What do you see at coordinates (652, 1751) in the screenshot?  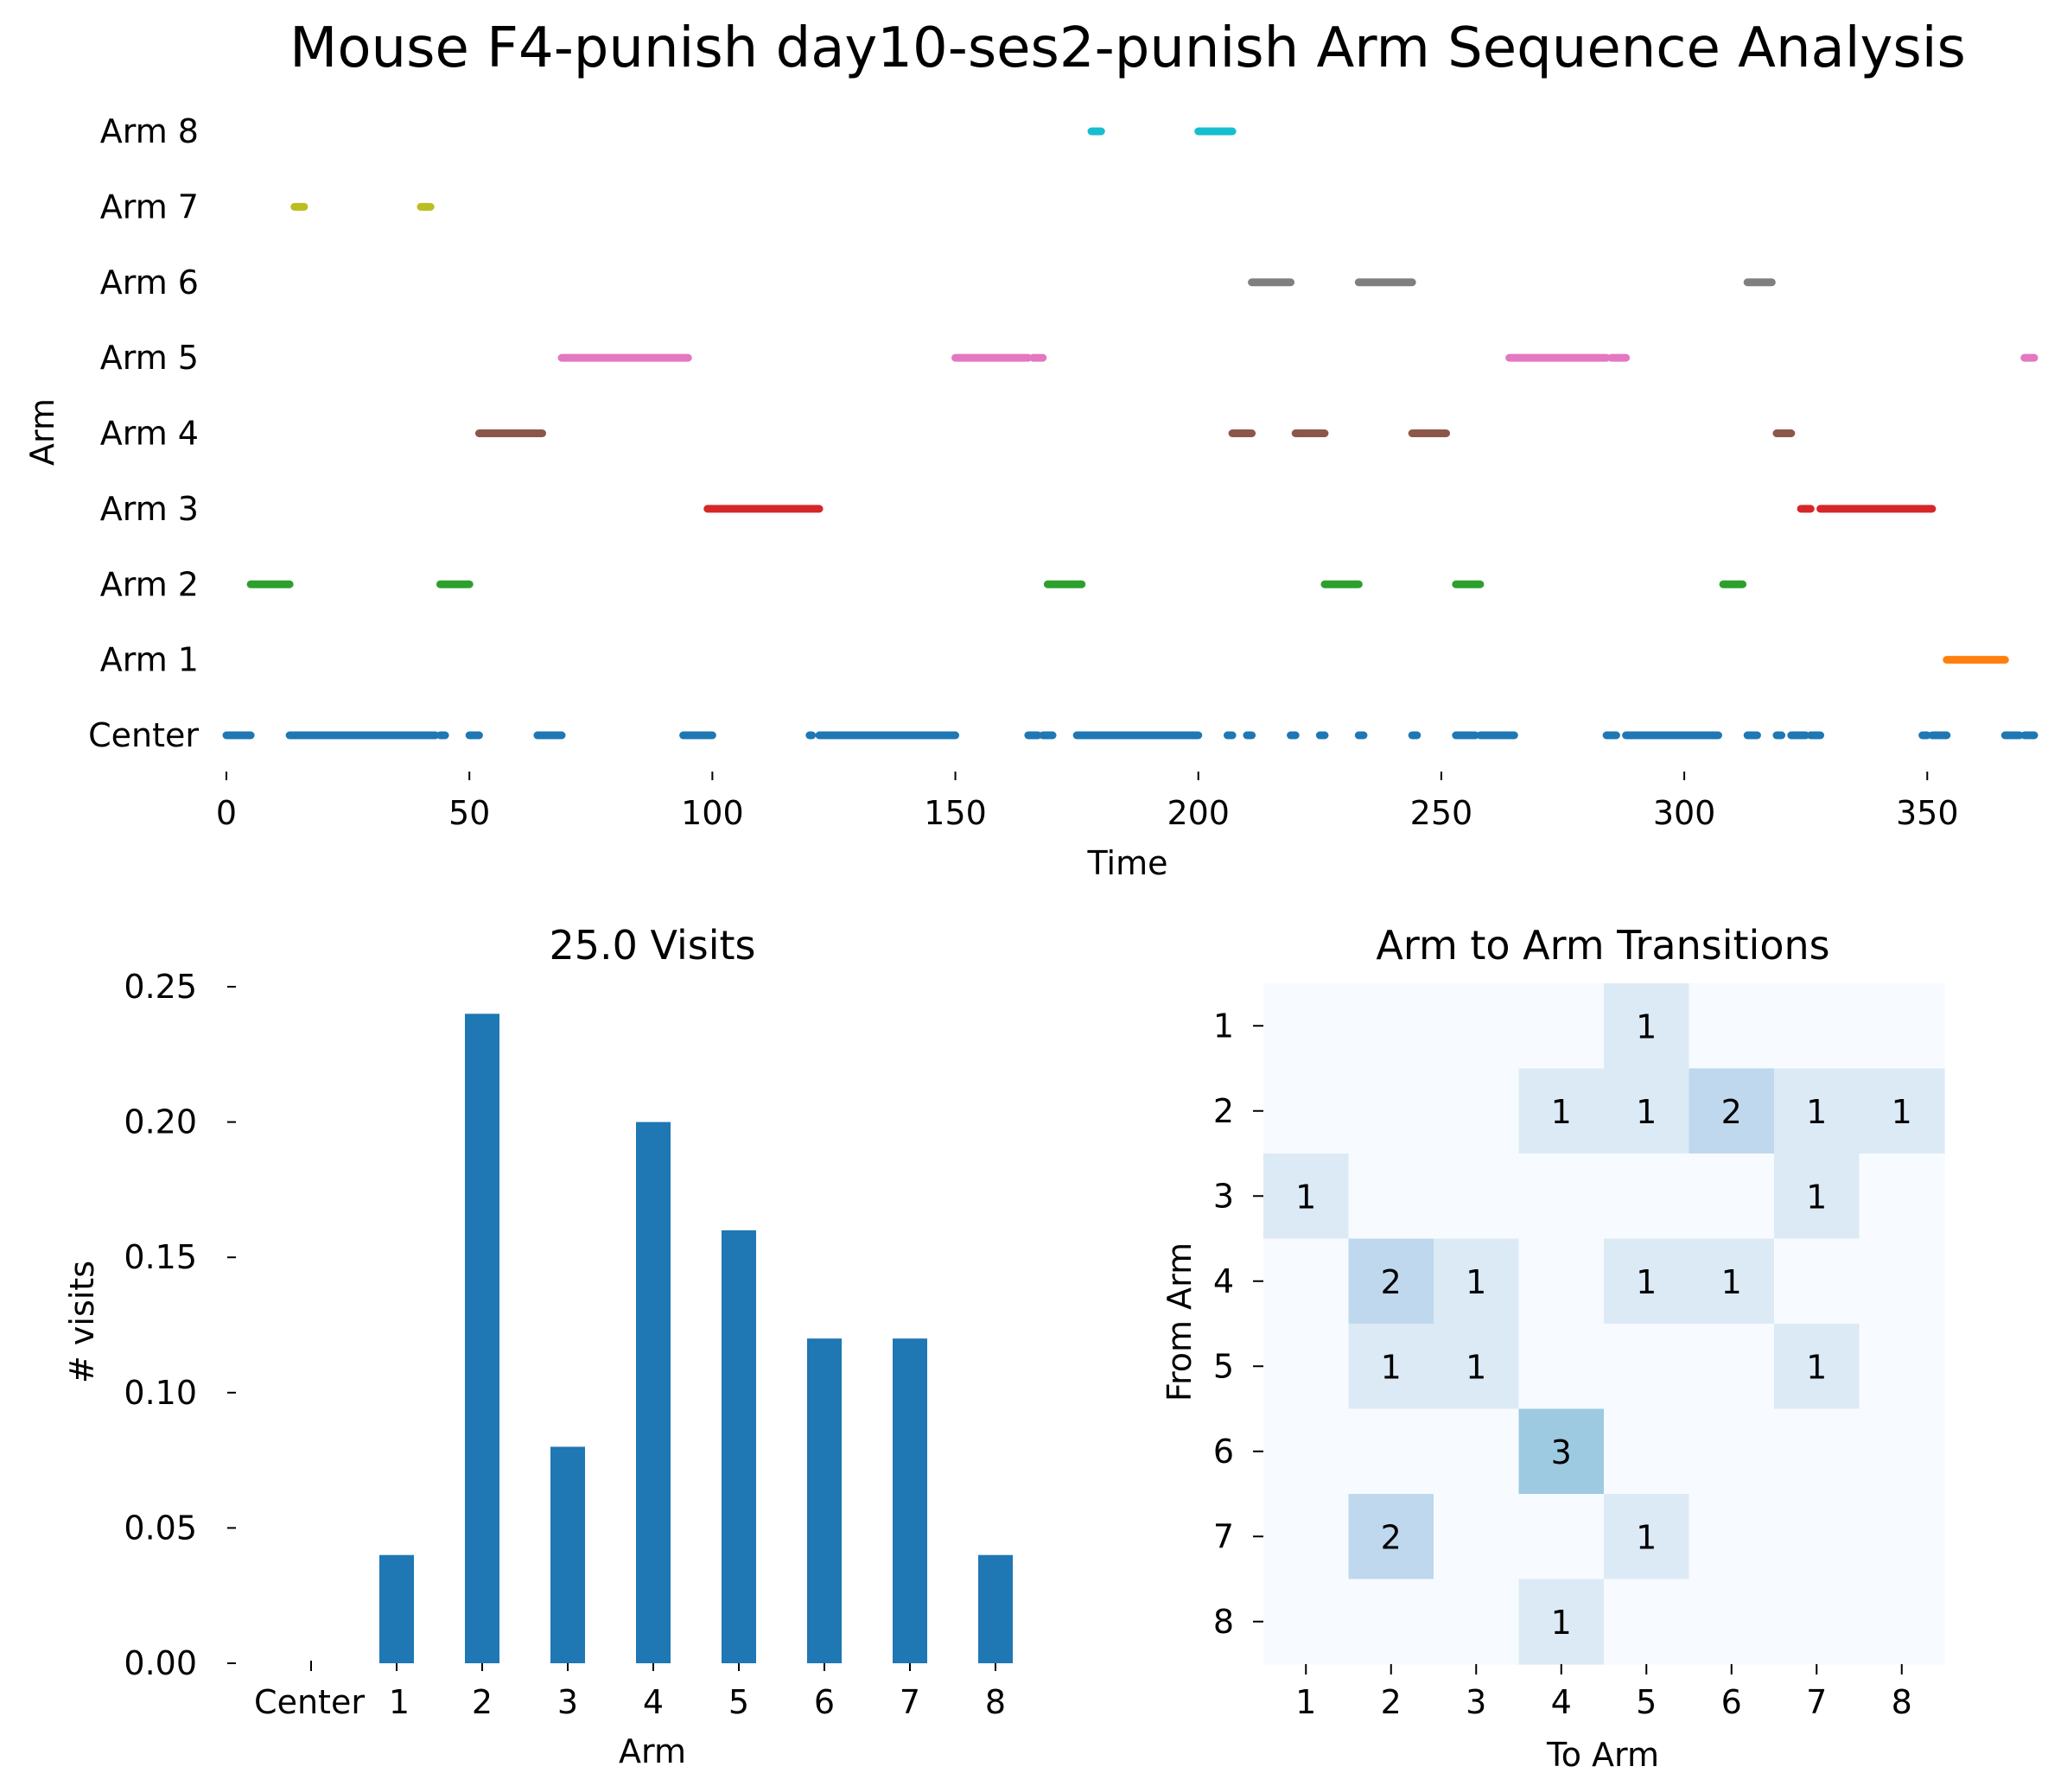 I see `bar-x-axis-label: Arm` at bounding box center [652, 1751].